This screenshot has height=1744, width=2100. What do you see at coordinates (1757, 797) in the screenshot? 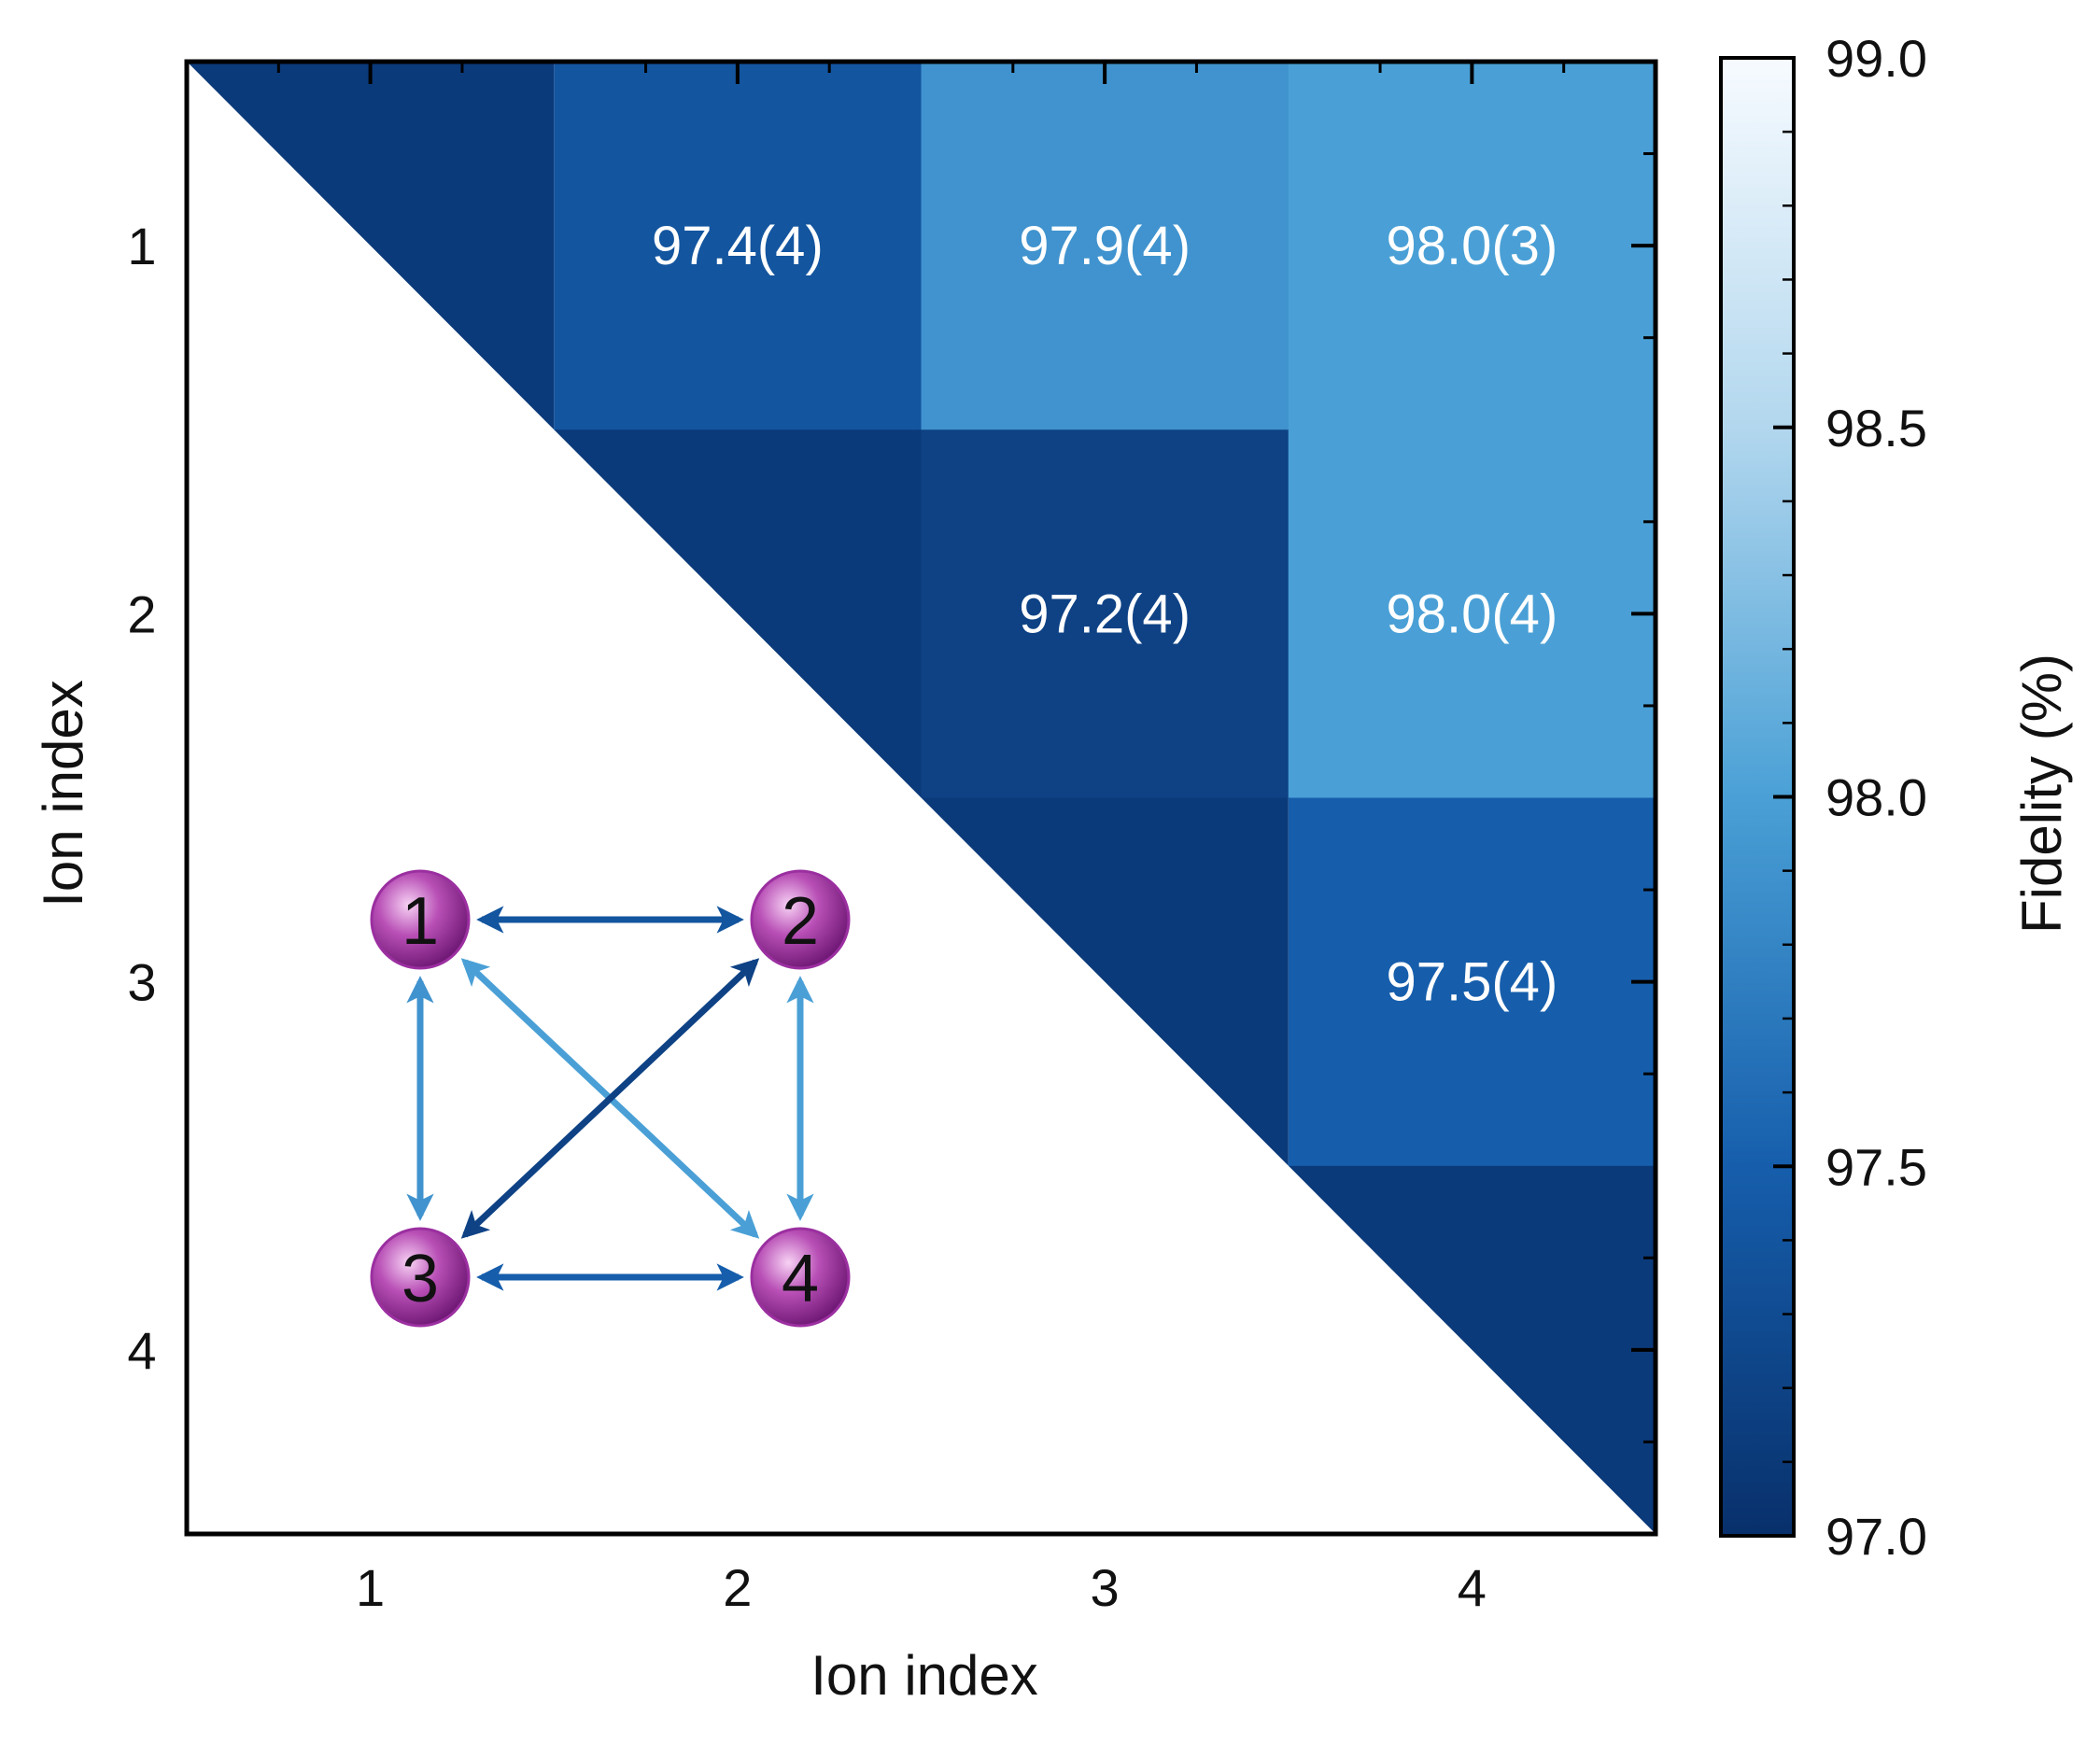
I see `colorbar-gradient` at bounding box center [1757, 797].